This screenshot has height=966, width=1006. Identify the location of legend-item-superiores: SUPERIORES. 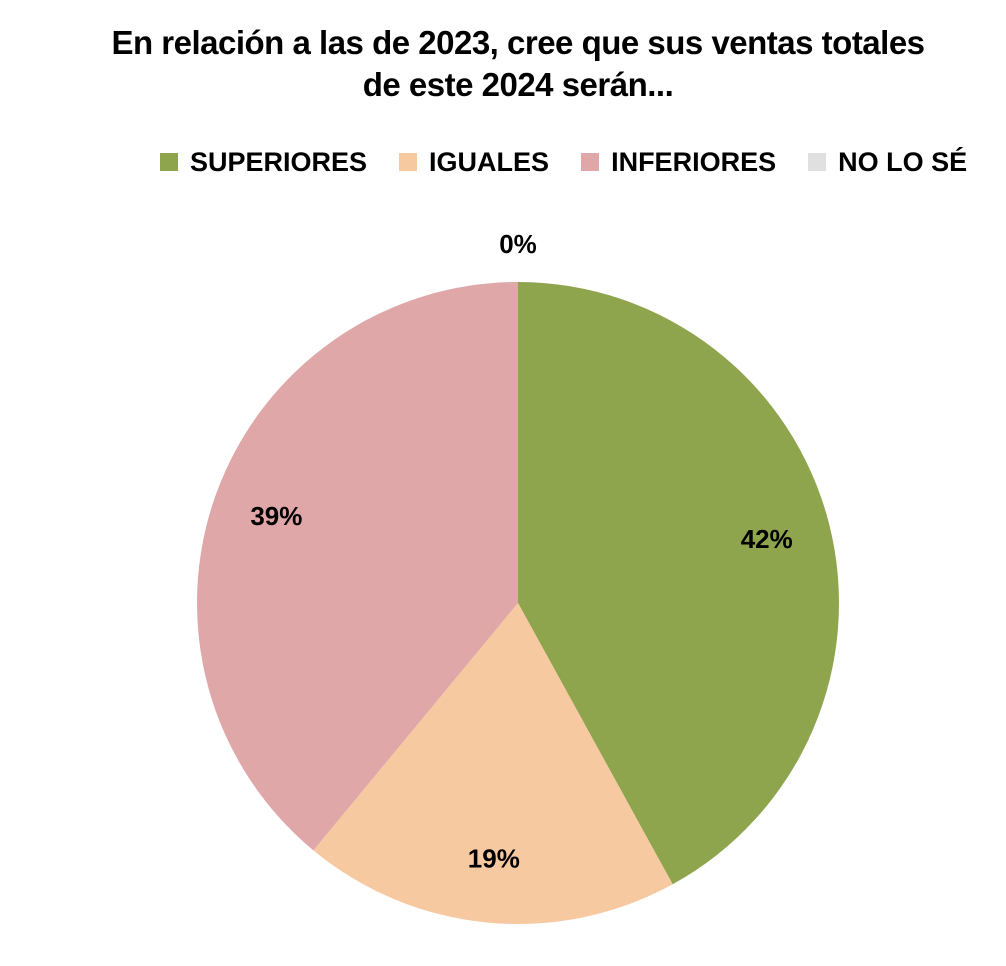
(263, 162).